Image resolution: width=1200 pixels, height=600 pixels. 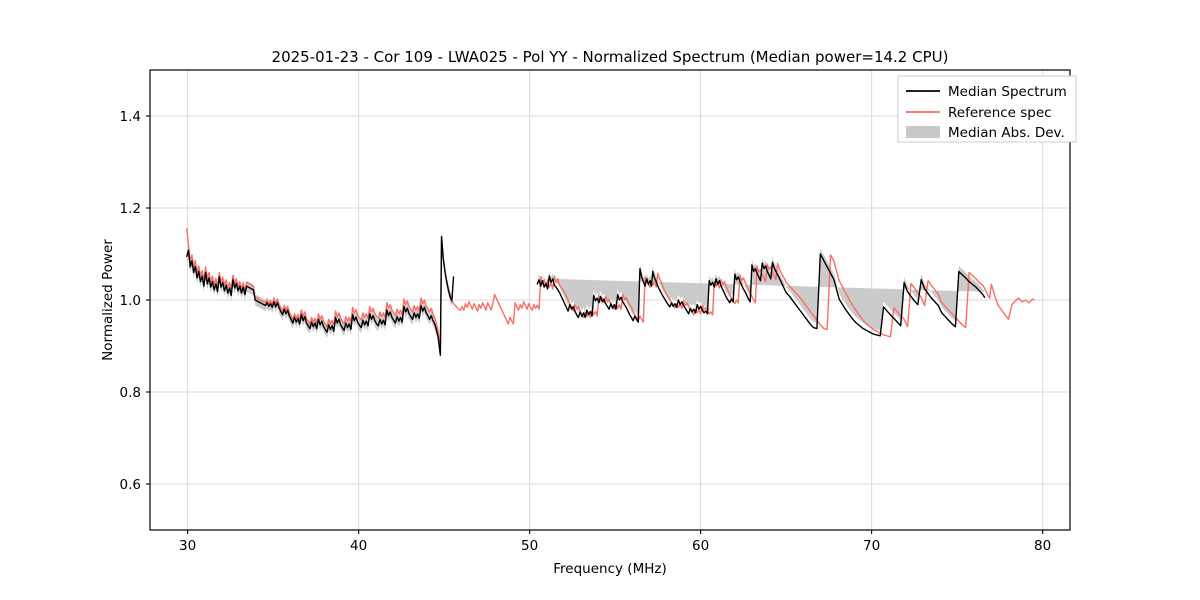 What do you see at coordinates (923, 132) in the screenshot?
I see `legend-patch-swatch-median-abs-dev` at bounding box center [923, 132].